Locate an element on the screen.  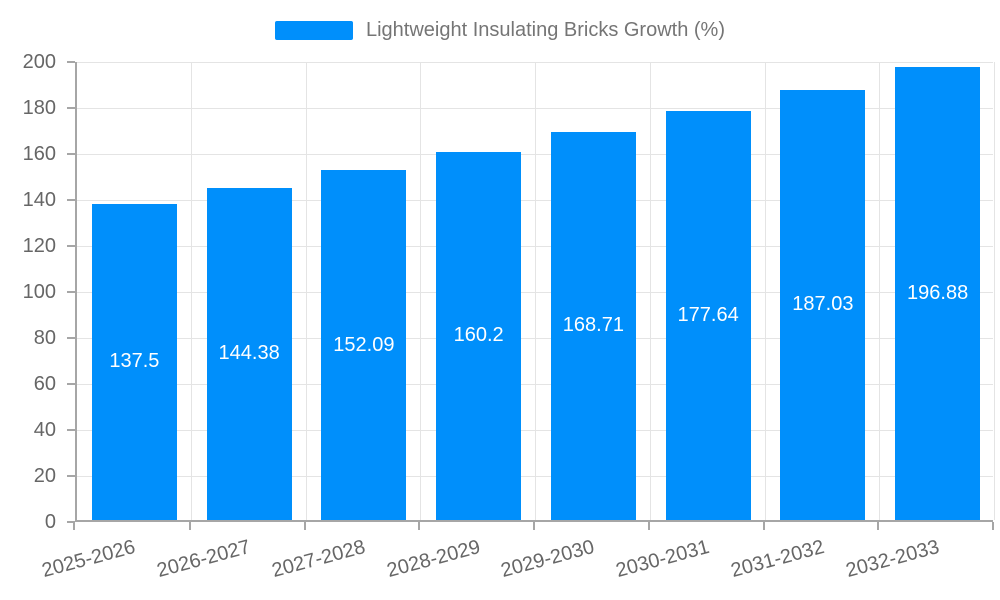
y-axis-tick-label: 0 is located at coordinates (50, 522).